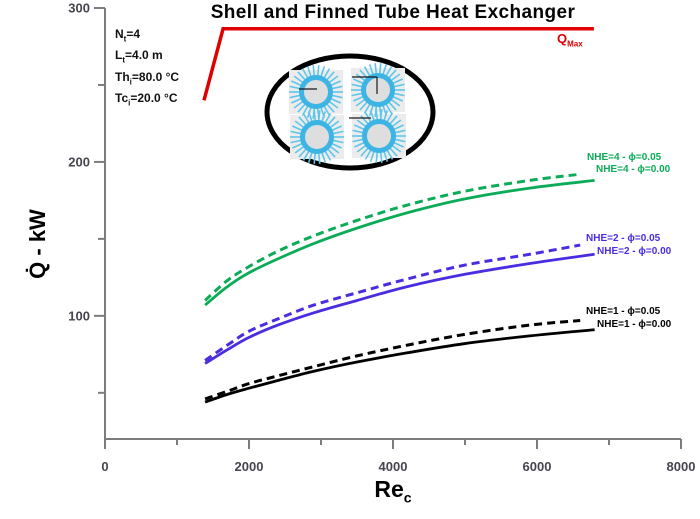  I want to click on legend-label: NHE=4 - ϕ=0.00, so click(633, 169).